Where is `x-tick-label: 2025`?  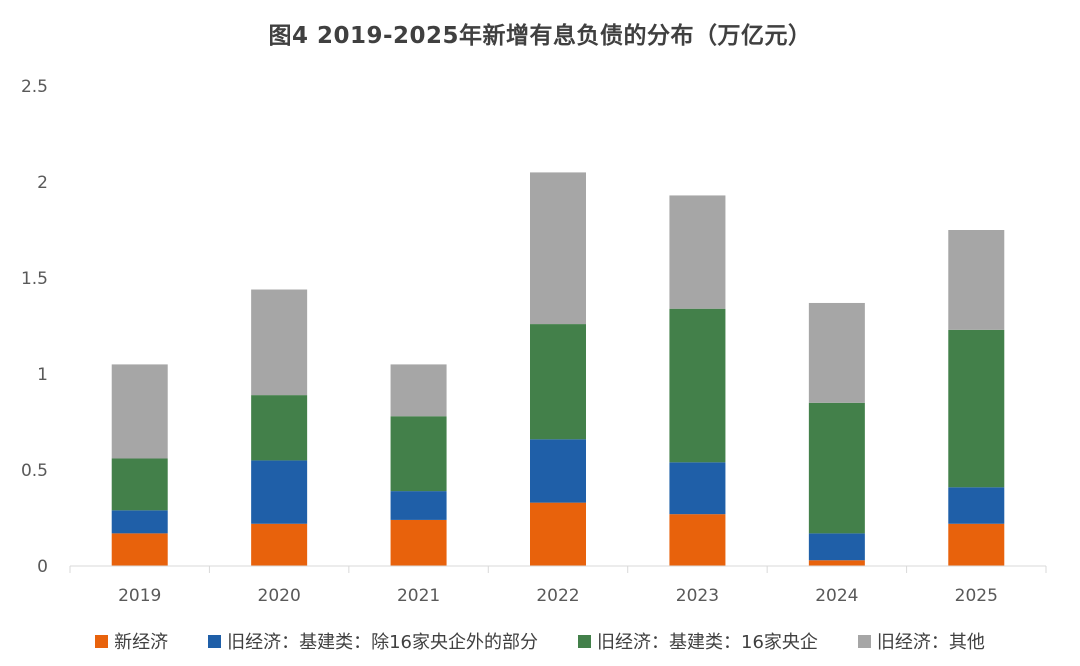
x-tick-label: 2025 is located at coordinates (976, 596).